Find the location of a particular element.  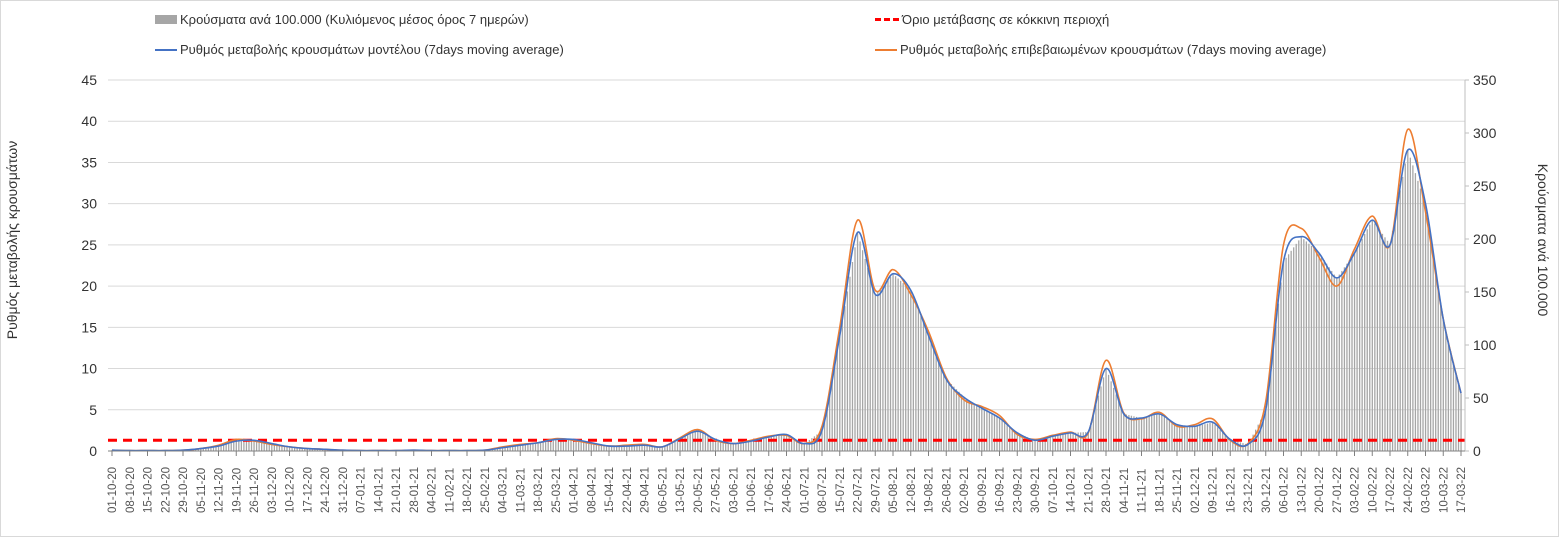

x-tick-label: 12-08-21 is located at coordinates (912, 490).